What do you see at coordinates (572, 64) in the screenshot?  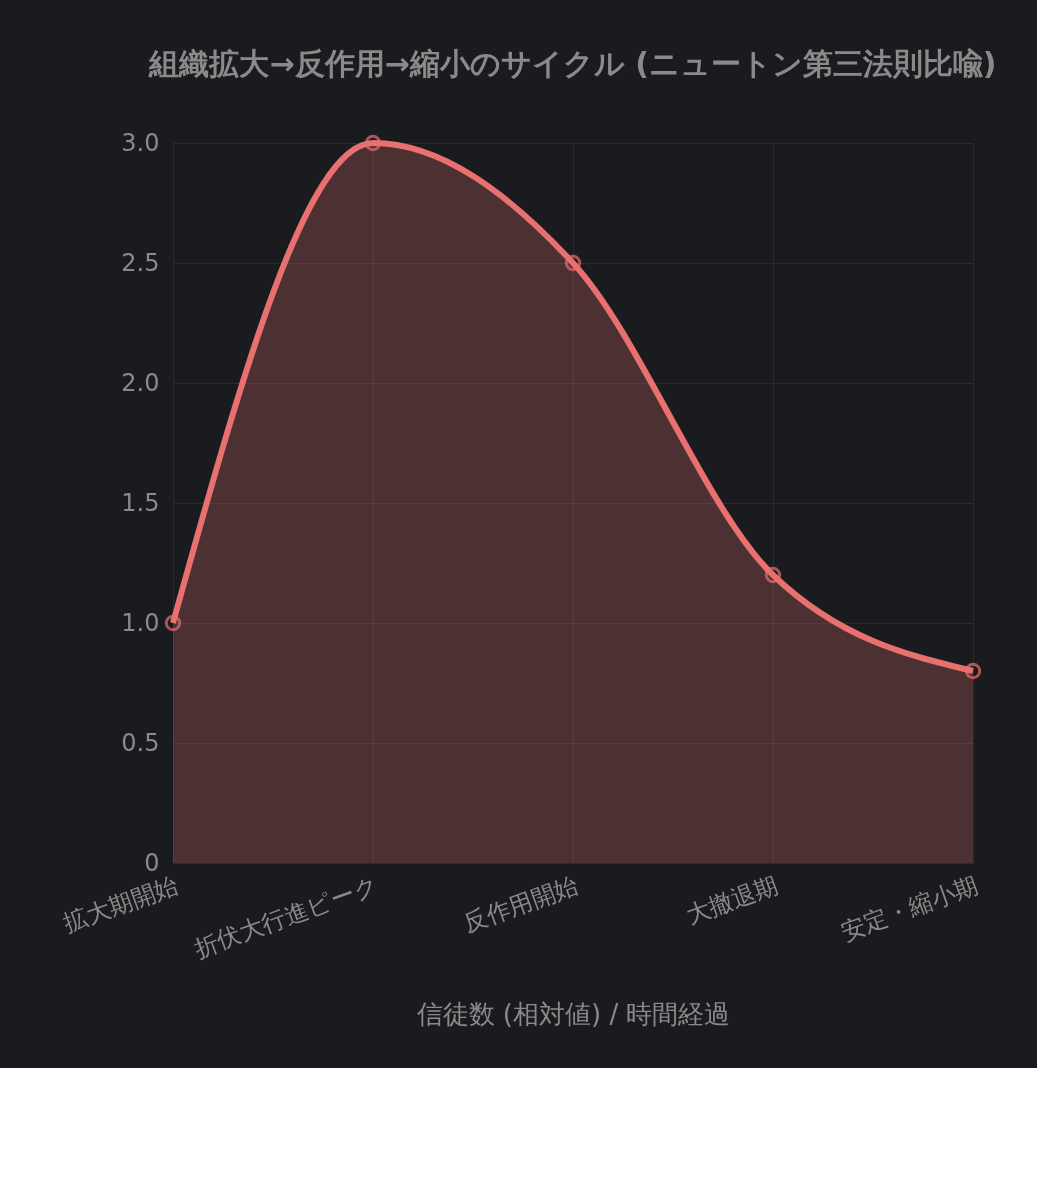 I see `chart-title: 組織拡大→反作用→縮小のサイクル (ニュートン第三法則比喩)` at bounding box center [572, 64].